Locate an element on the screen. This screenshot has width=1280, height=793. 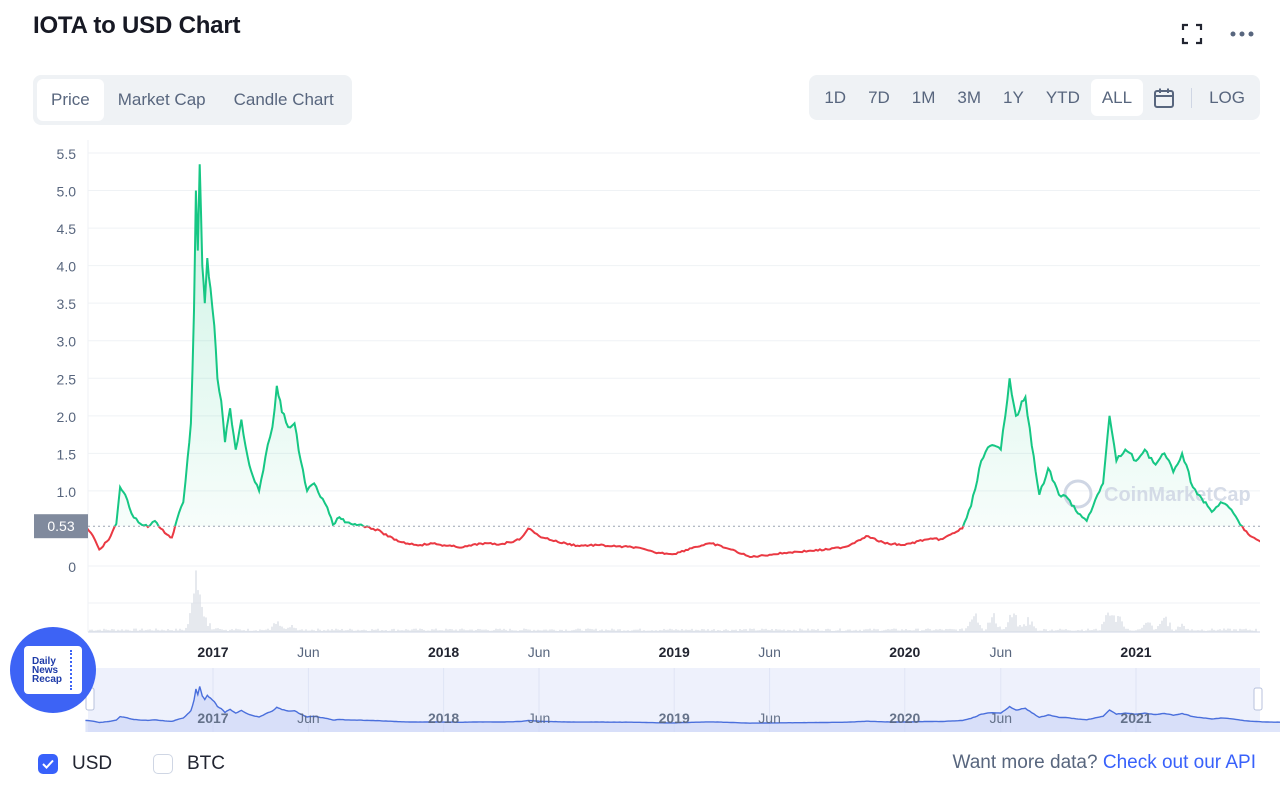
api-promo: Want more data? Check out our API is located at coordinates (1104, 763).